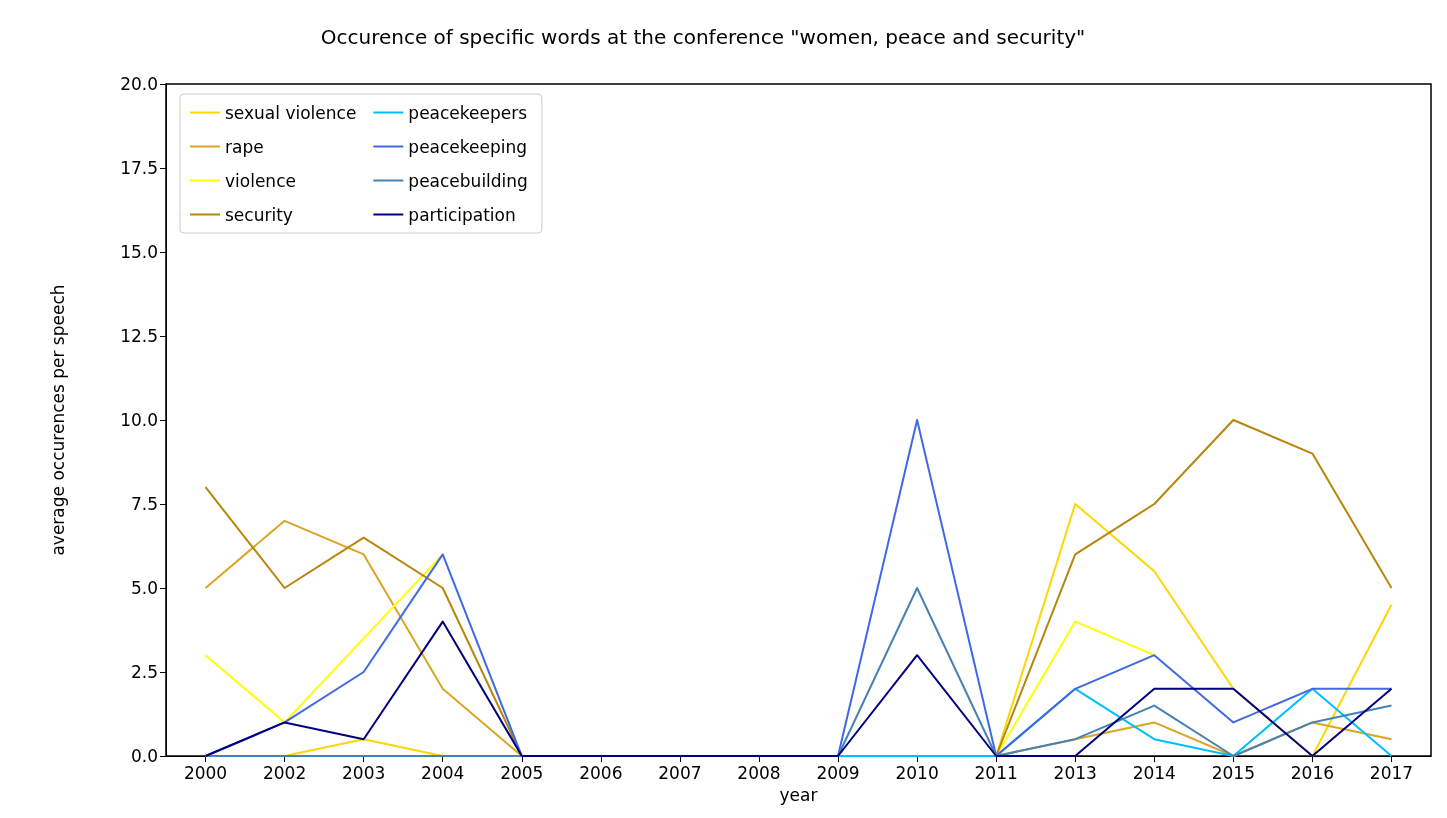 This screenshot has width=1447, height=818. I want to click on line-series, so click(798, 688).